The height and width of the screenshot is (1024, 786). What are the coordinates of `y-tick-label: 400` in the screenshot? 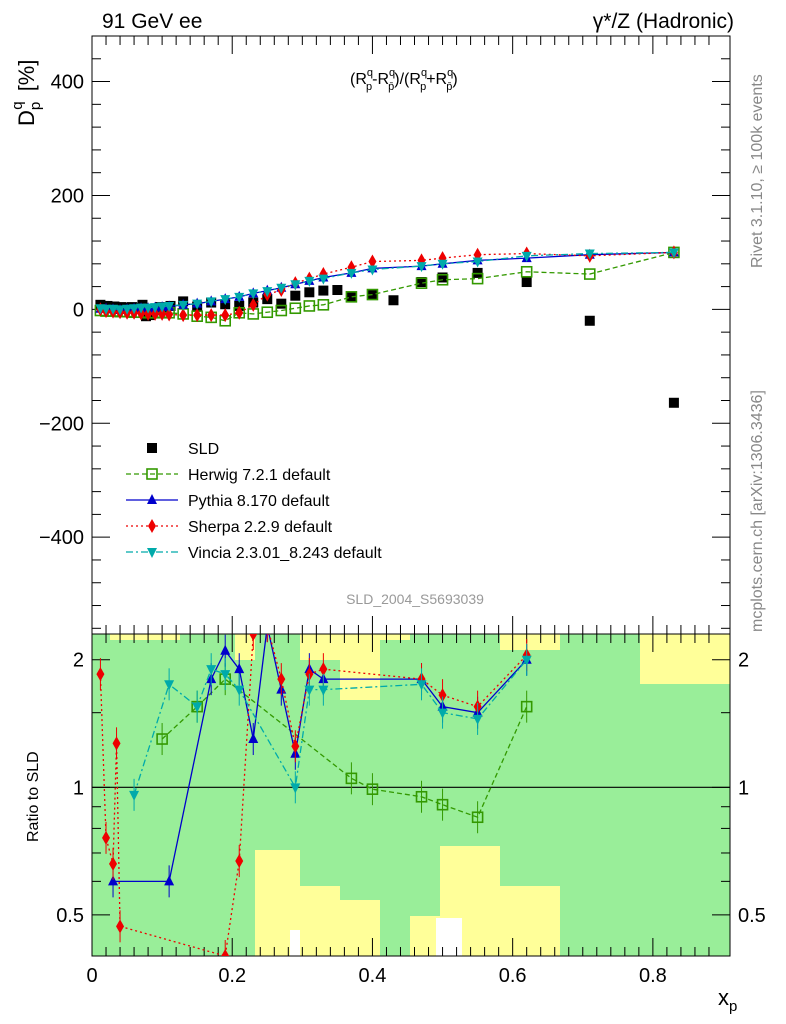 It's located at (67, 83).